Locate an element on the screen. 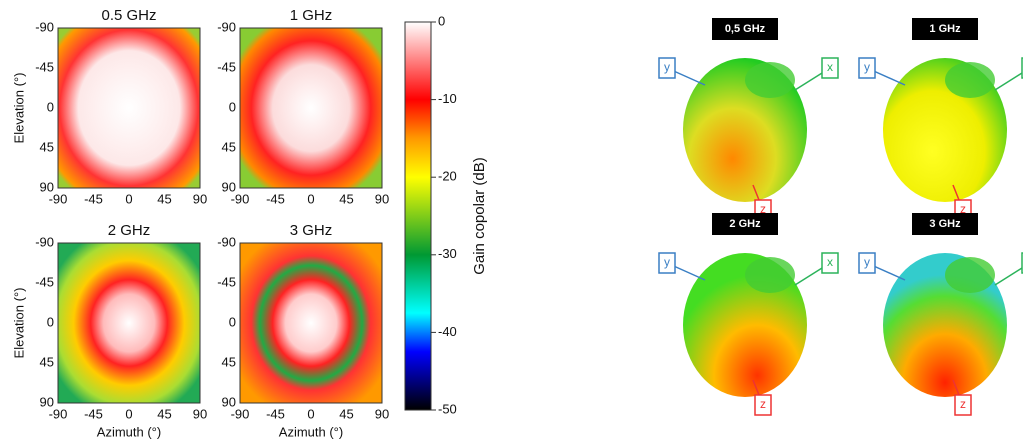 Image resolution: width=1023 pixels, height=447 pixels. colorbar-tick-label: -20 is located at coordinates (447, 176).